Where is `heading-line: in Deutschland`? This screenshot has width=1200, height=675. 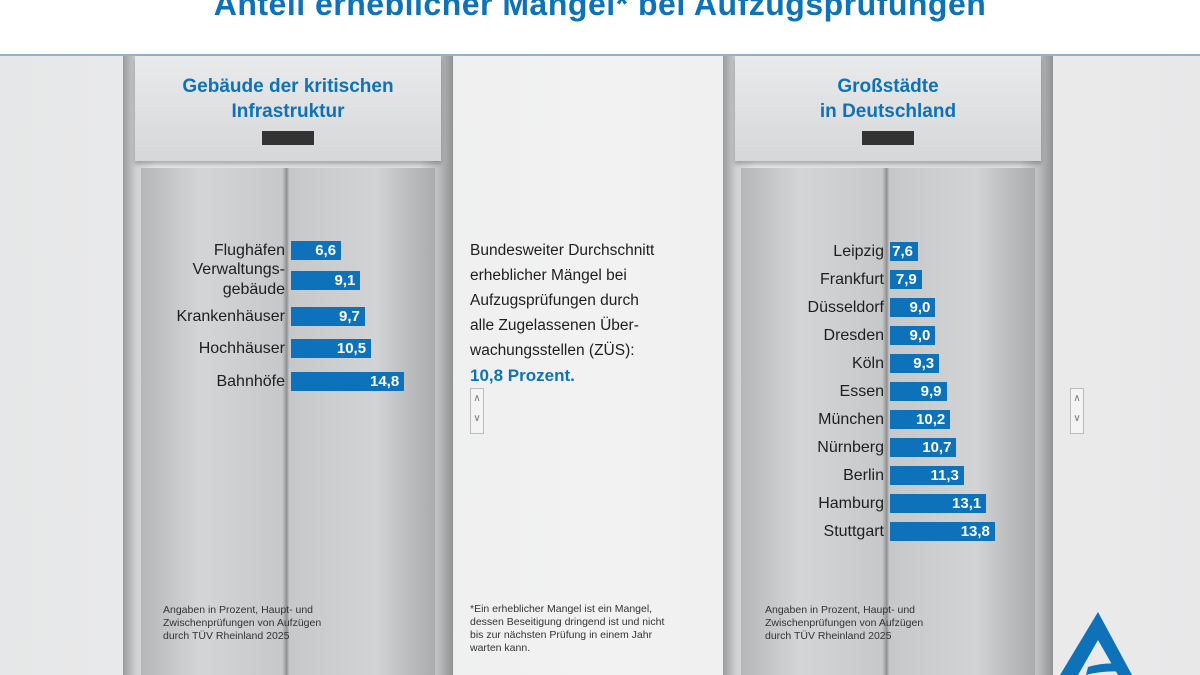
heading-line: in Deutschland is located at coordinates (888, 111).